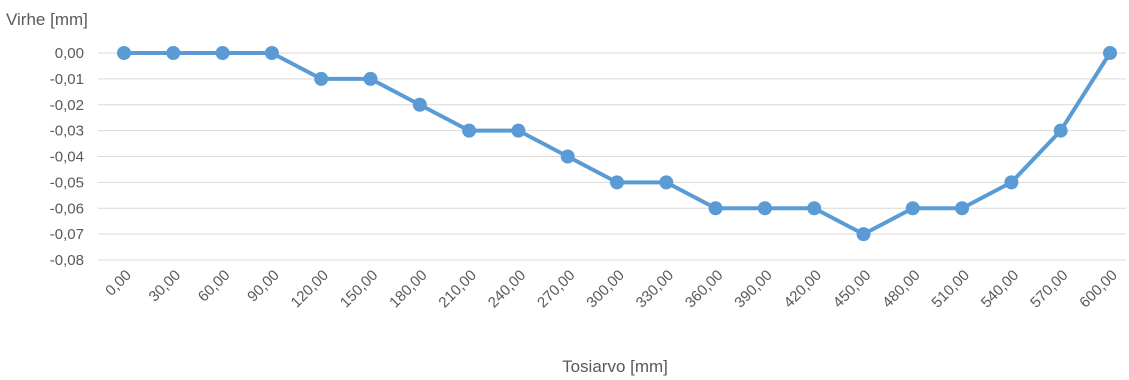 The image size is (1129, 380). What do you see at coordinates (118, 283) in the screenshot?
I see `x-tick-label: 0,00` at bounding box center [118, 283].